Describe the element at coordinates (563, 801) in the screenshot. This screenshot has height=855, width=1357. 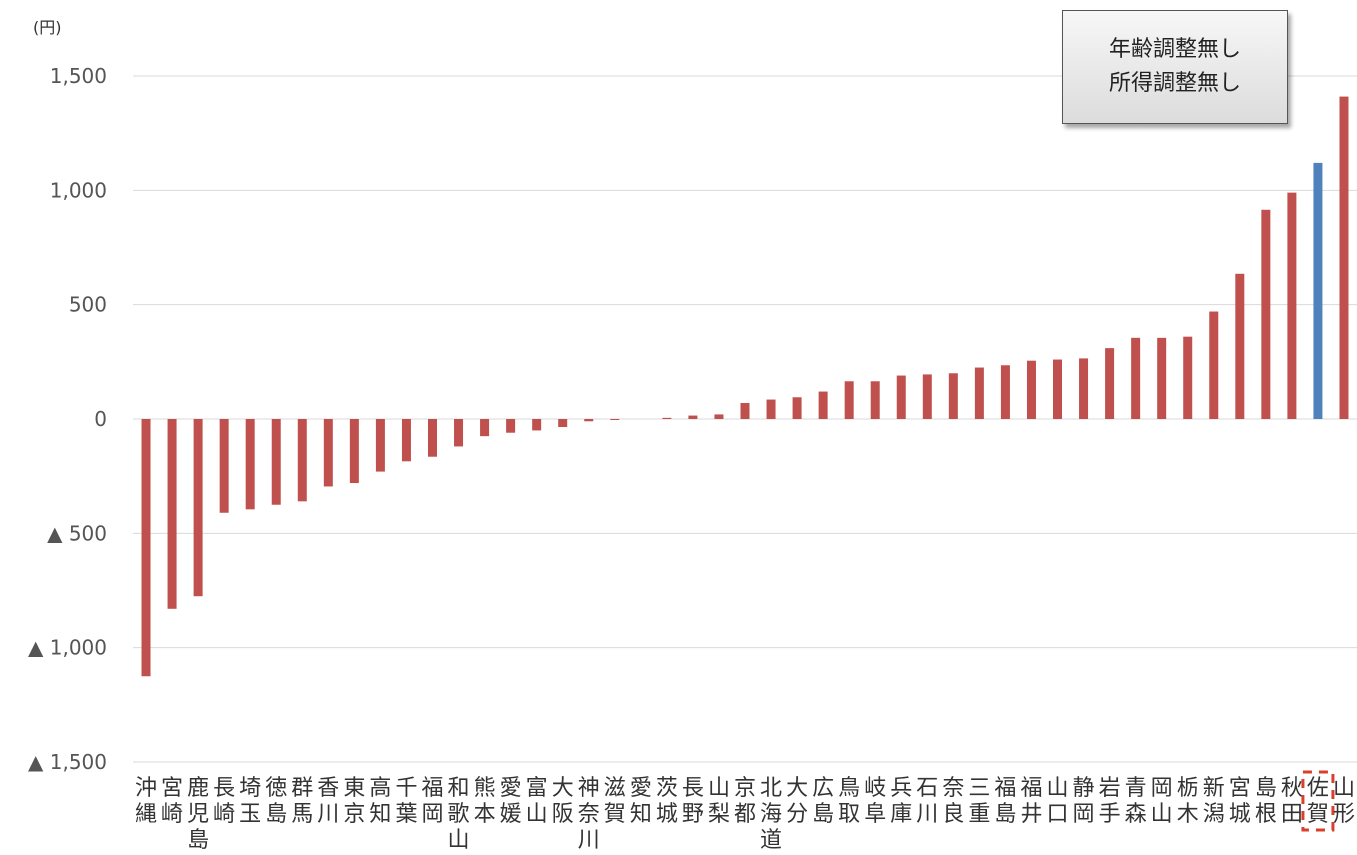
I see `x-tick-label: 大阪` at that location.